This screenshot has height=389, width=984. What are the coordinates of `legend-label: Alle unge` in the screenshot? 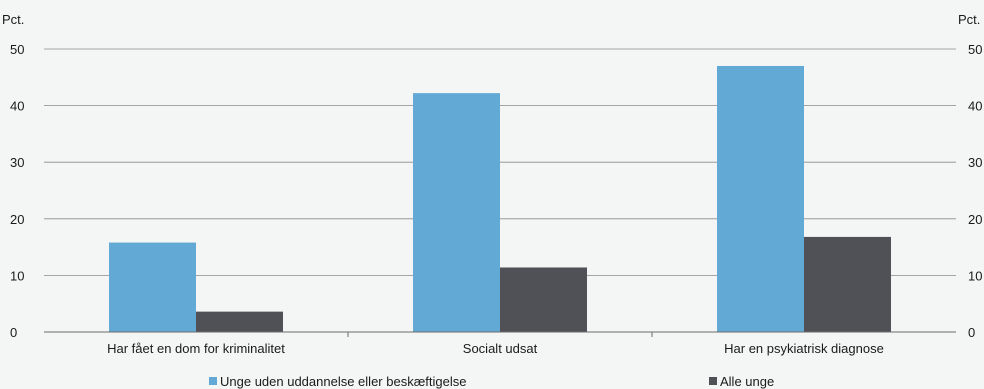 It's located at (747, 381).